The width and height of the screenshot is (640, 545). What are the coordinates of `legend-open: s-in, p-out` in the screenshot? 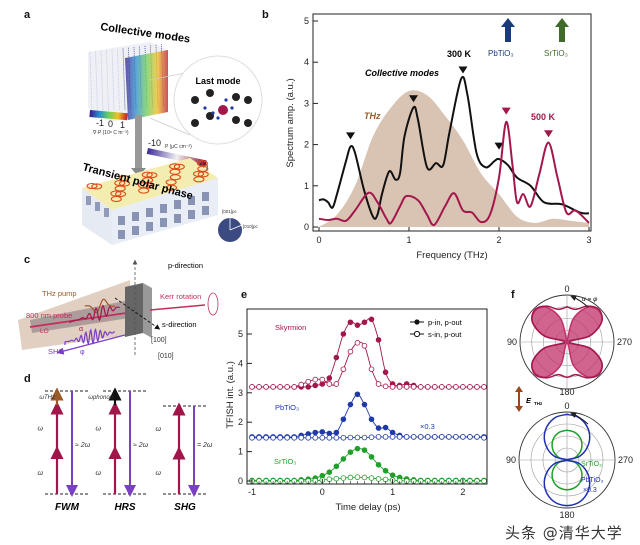 It's located at (445, 334).